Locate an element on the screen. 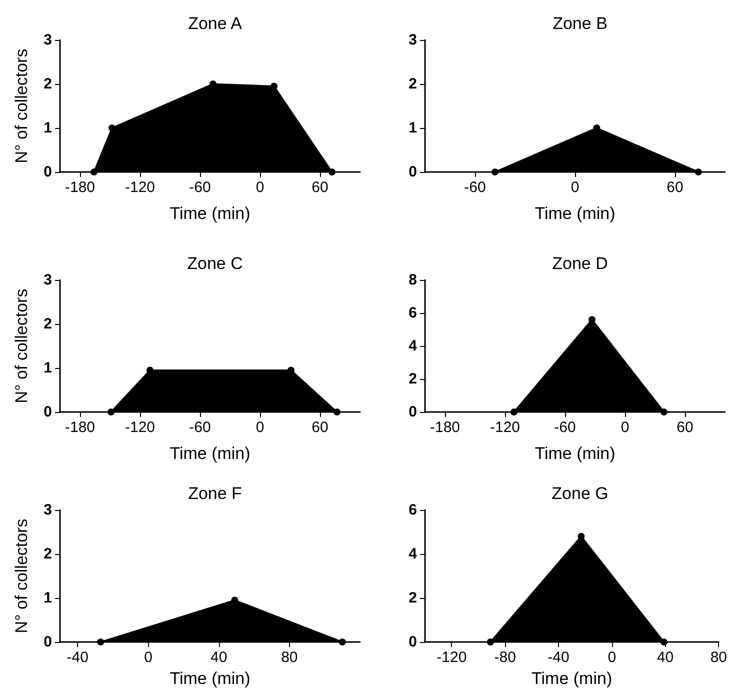 The width and height of the screenshot is (730, 698). chart-title: Zone A is located at coordinates (215, 23).